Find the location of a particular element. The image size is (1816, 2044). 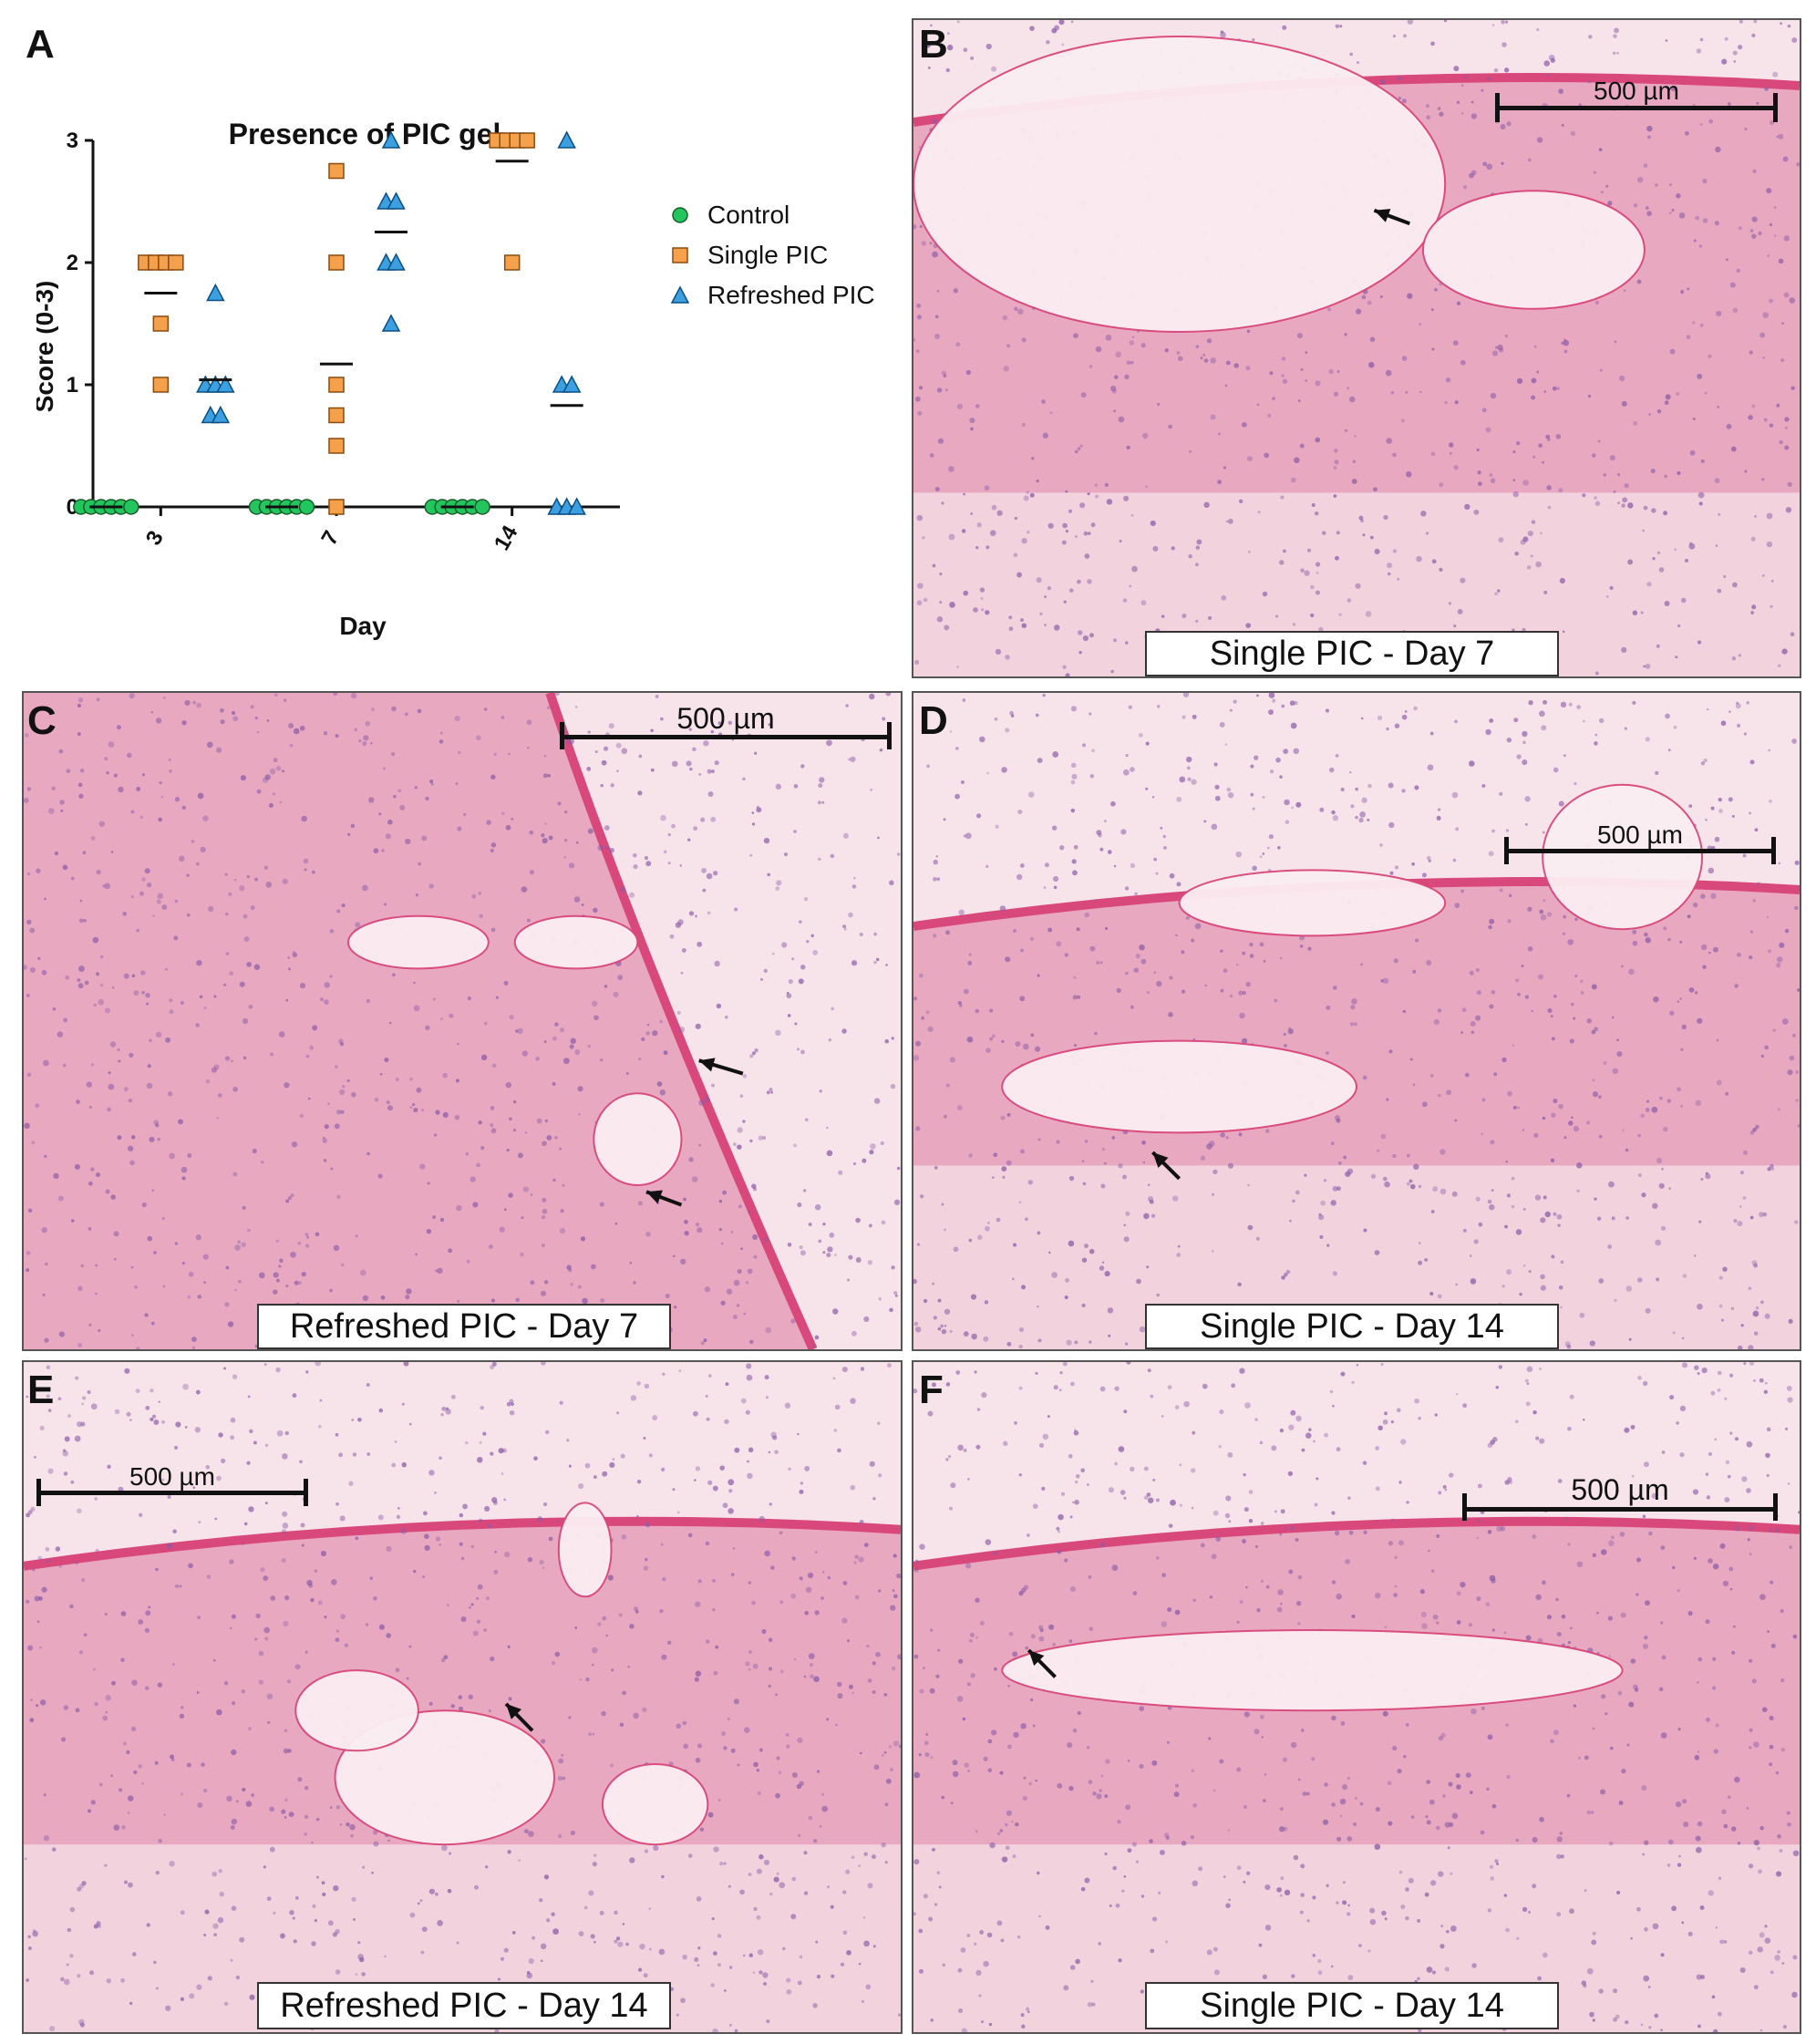

caption-b: Single PIC - Day 7 is located at coordinates (1352, 653).